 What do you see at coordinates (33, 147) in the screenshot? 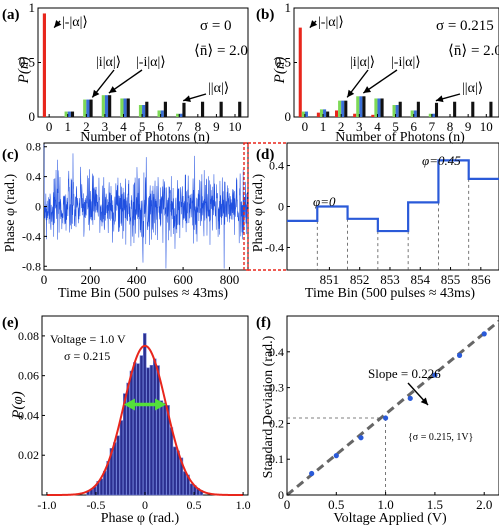
I see `y-tick-label: 0.8` at bounding box center [33, 147].